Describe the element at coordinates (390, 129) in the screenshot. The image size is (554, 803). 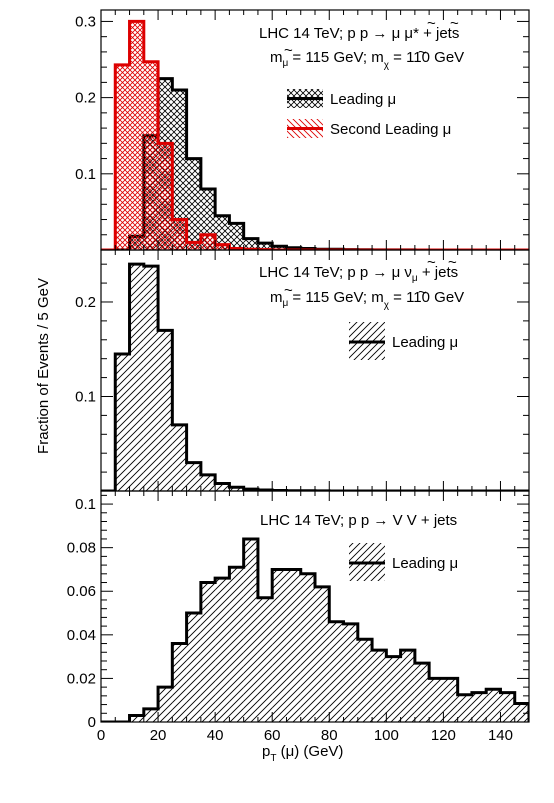
I see `legend-label-second: Second Leading μ` at that location.